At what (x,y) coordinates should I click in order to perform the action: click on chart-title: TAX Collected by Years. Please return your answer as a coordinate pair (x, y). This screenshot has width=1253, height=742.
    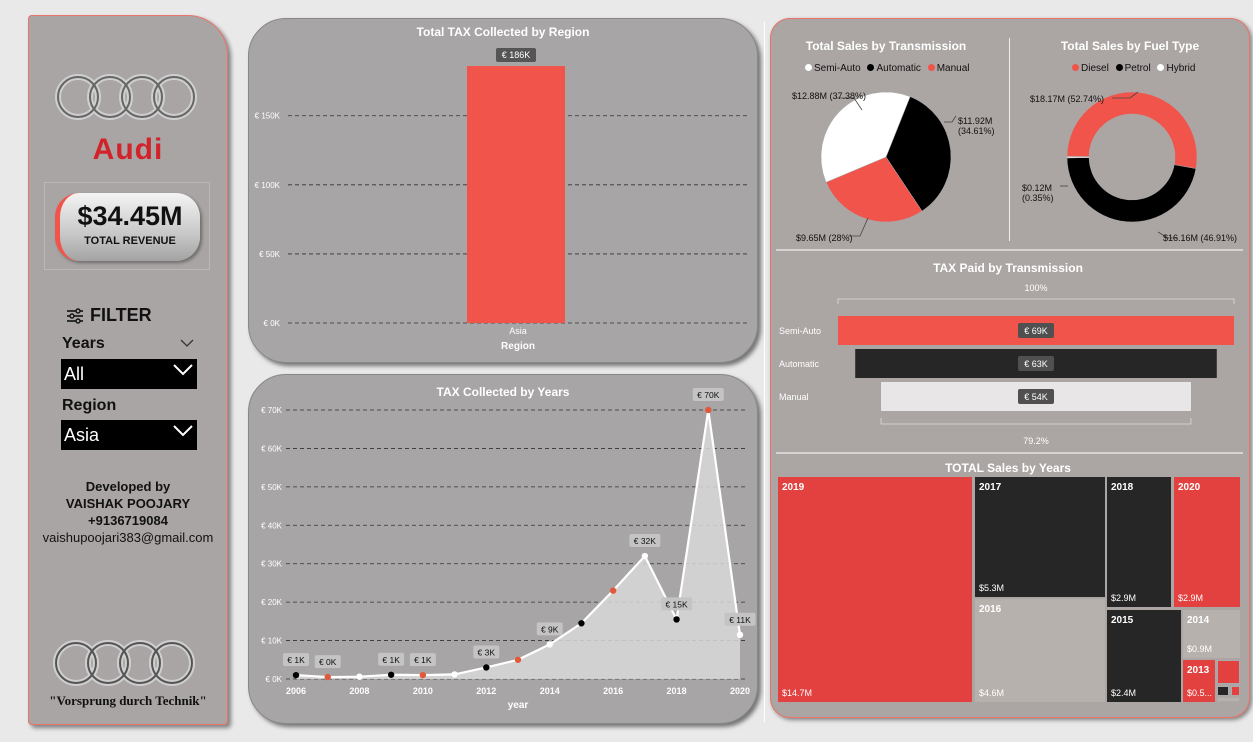
    Looking at the image, I should click on (503, 392).